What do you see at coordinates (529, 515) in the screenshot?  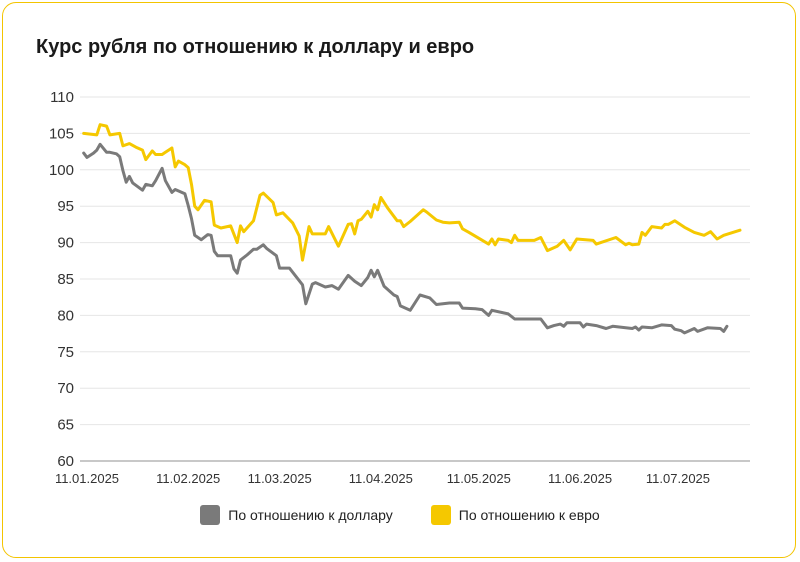 I see `legend-label-eur: По отношению к евро` at bounding box center [529, 515].